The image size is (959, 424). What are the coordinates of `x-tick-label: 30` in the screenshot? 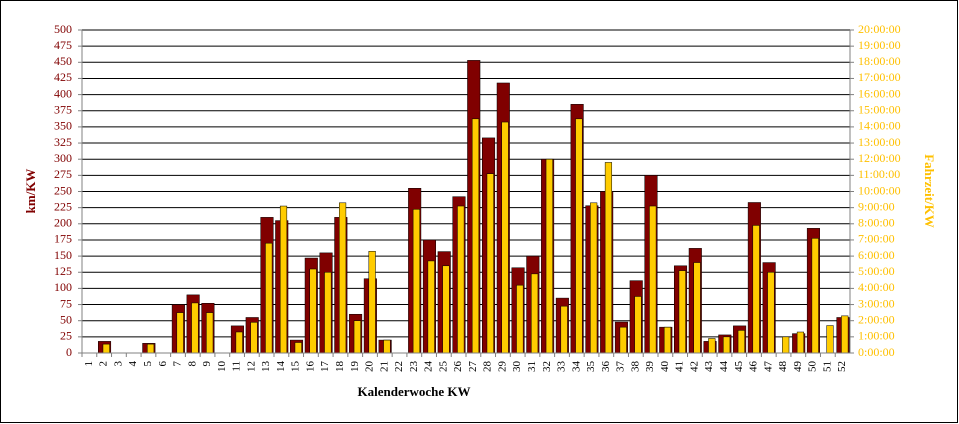 It's located at (517, 367).